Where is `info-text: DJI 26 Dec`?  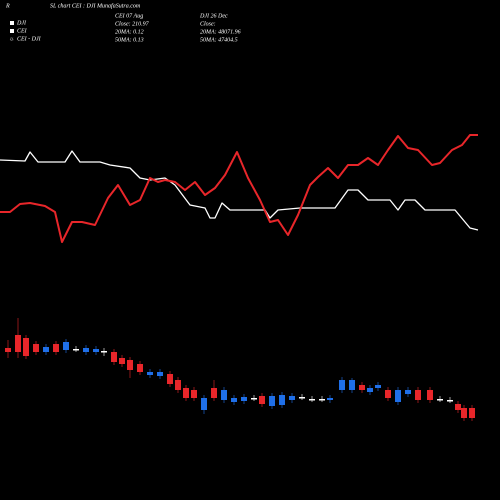 info-text: DJI 26 Dec is located at coordinates (213, 16).